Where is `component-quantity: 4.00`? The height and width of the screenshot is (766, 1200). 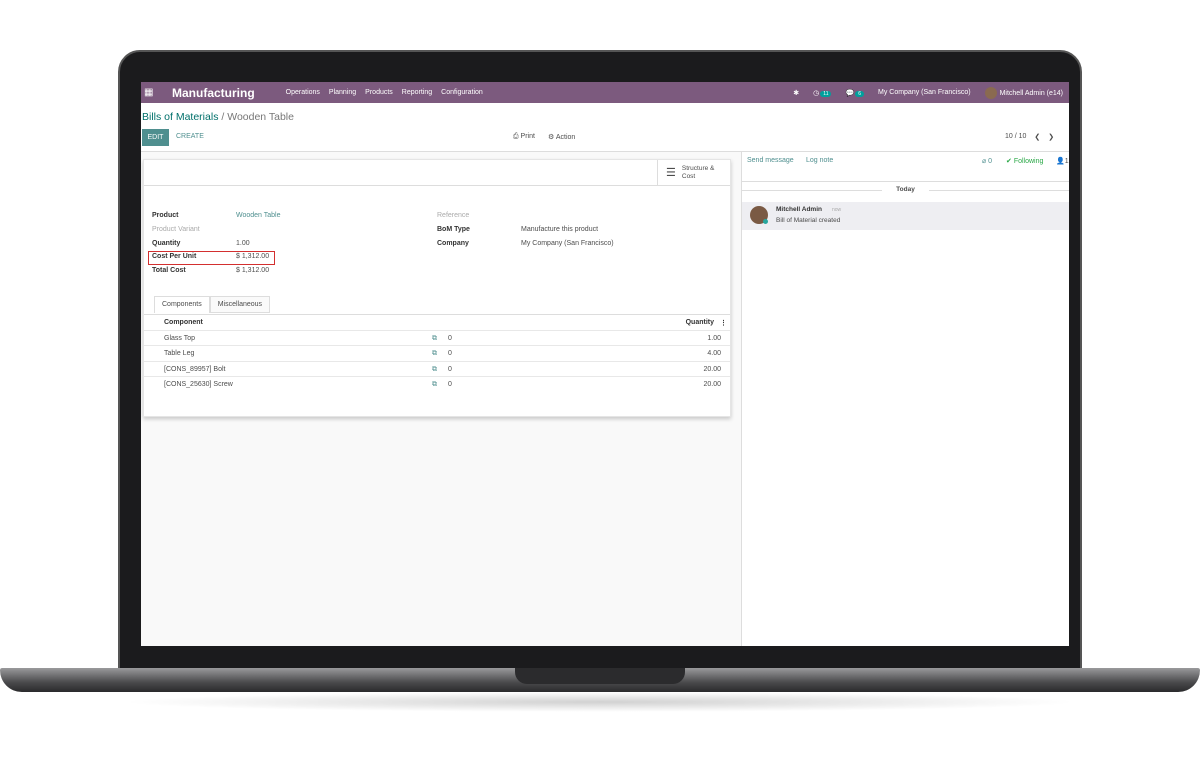 component-quantity: 4.00 is located at coordinates (714, 353).